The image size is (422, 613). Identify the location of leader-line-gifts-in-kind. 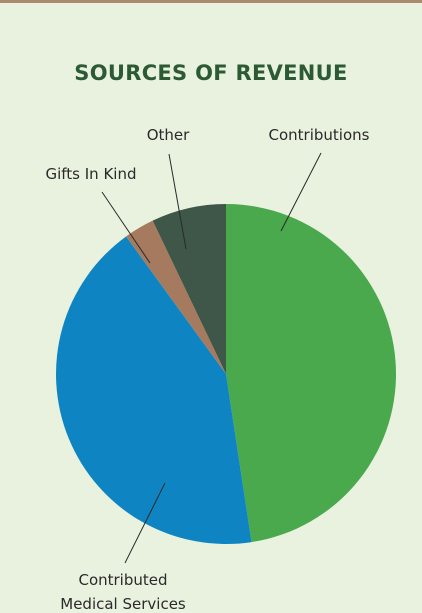
(126, 227).